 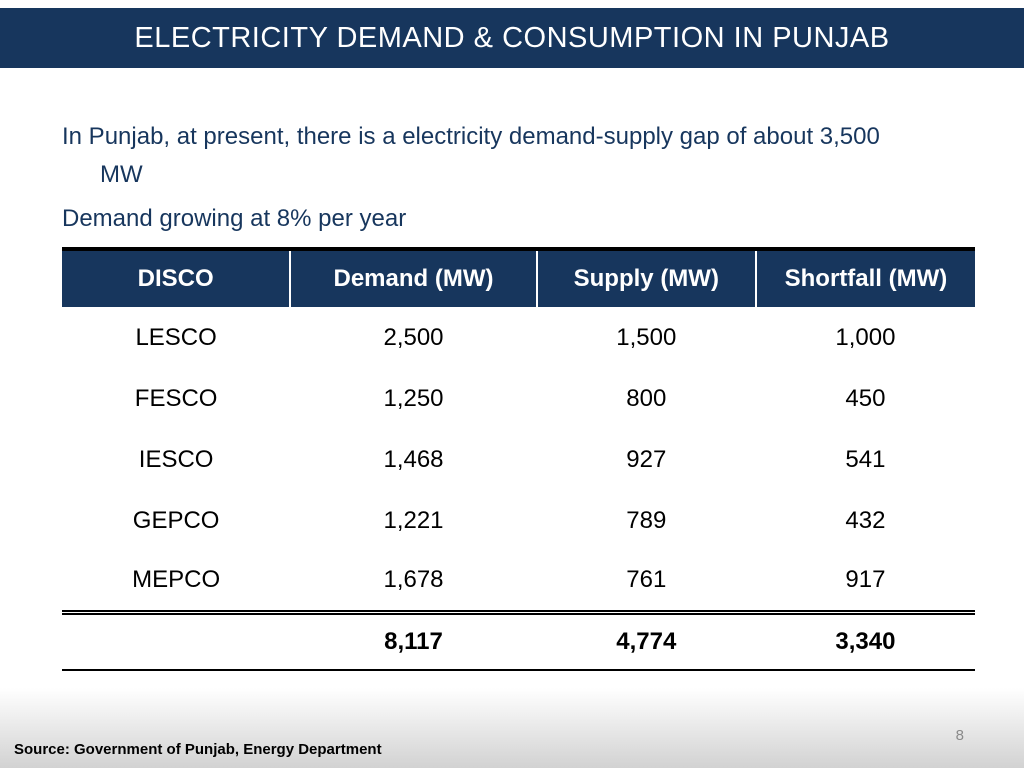 I want to click on cell-disco: IESCO, so click(x=176, y=459).